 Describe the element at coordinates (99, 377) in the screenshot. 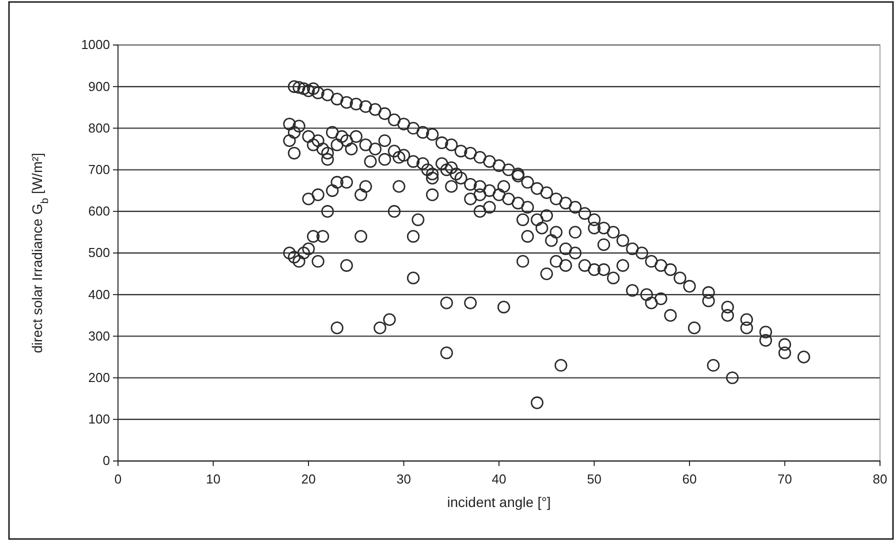

I see `y-tick-label: 200` at that location.